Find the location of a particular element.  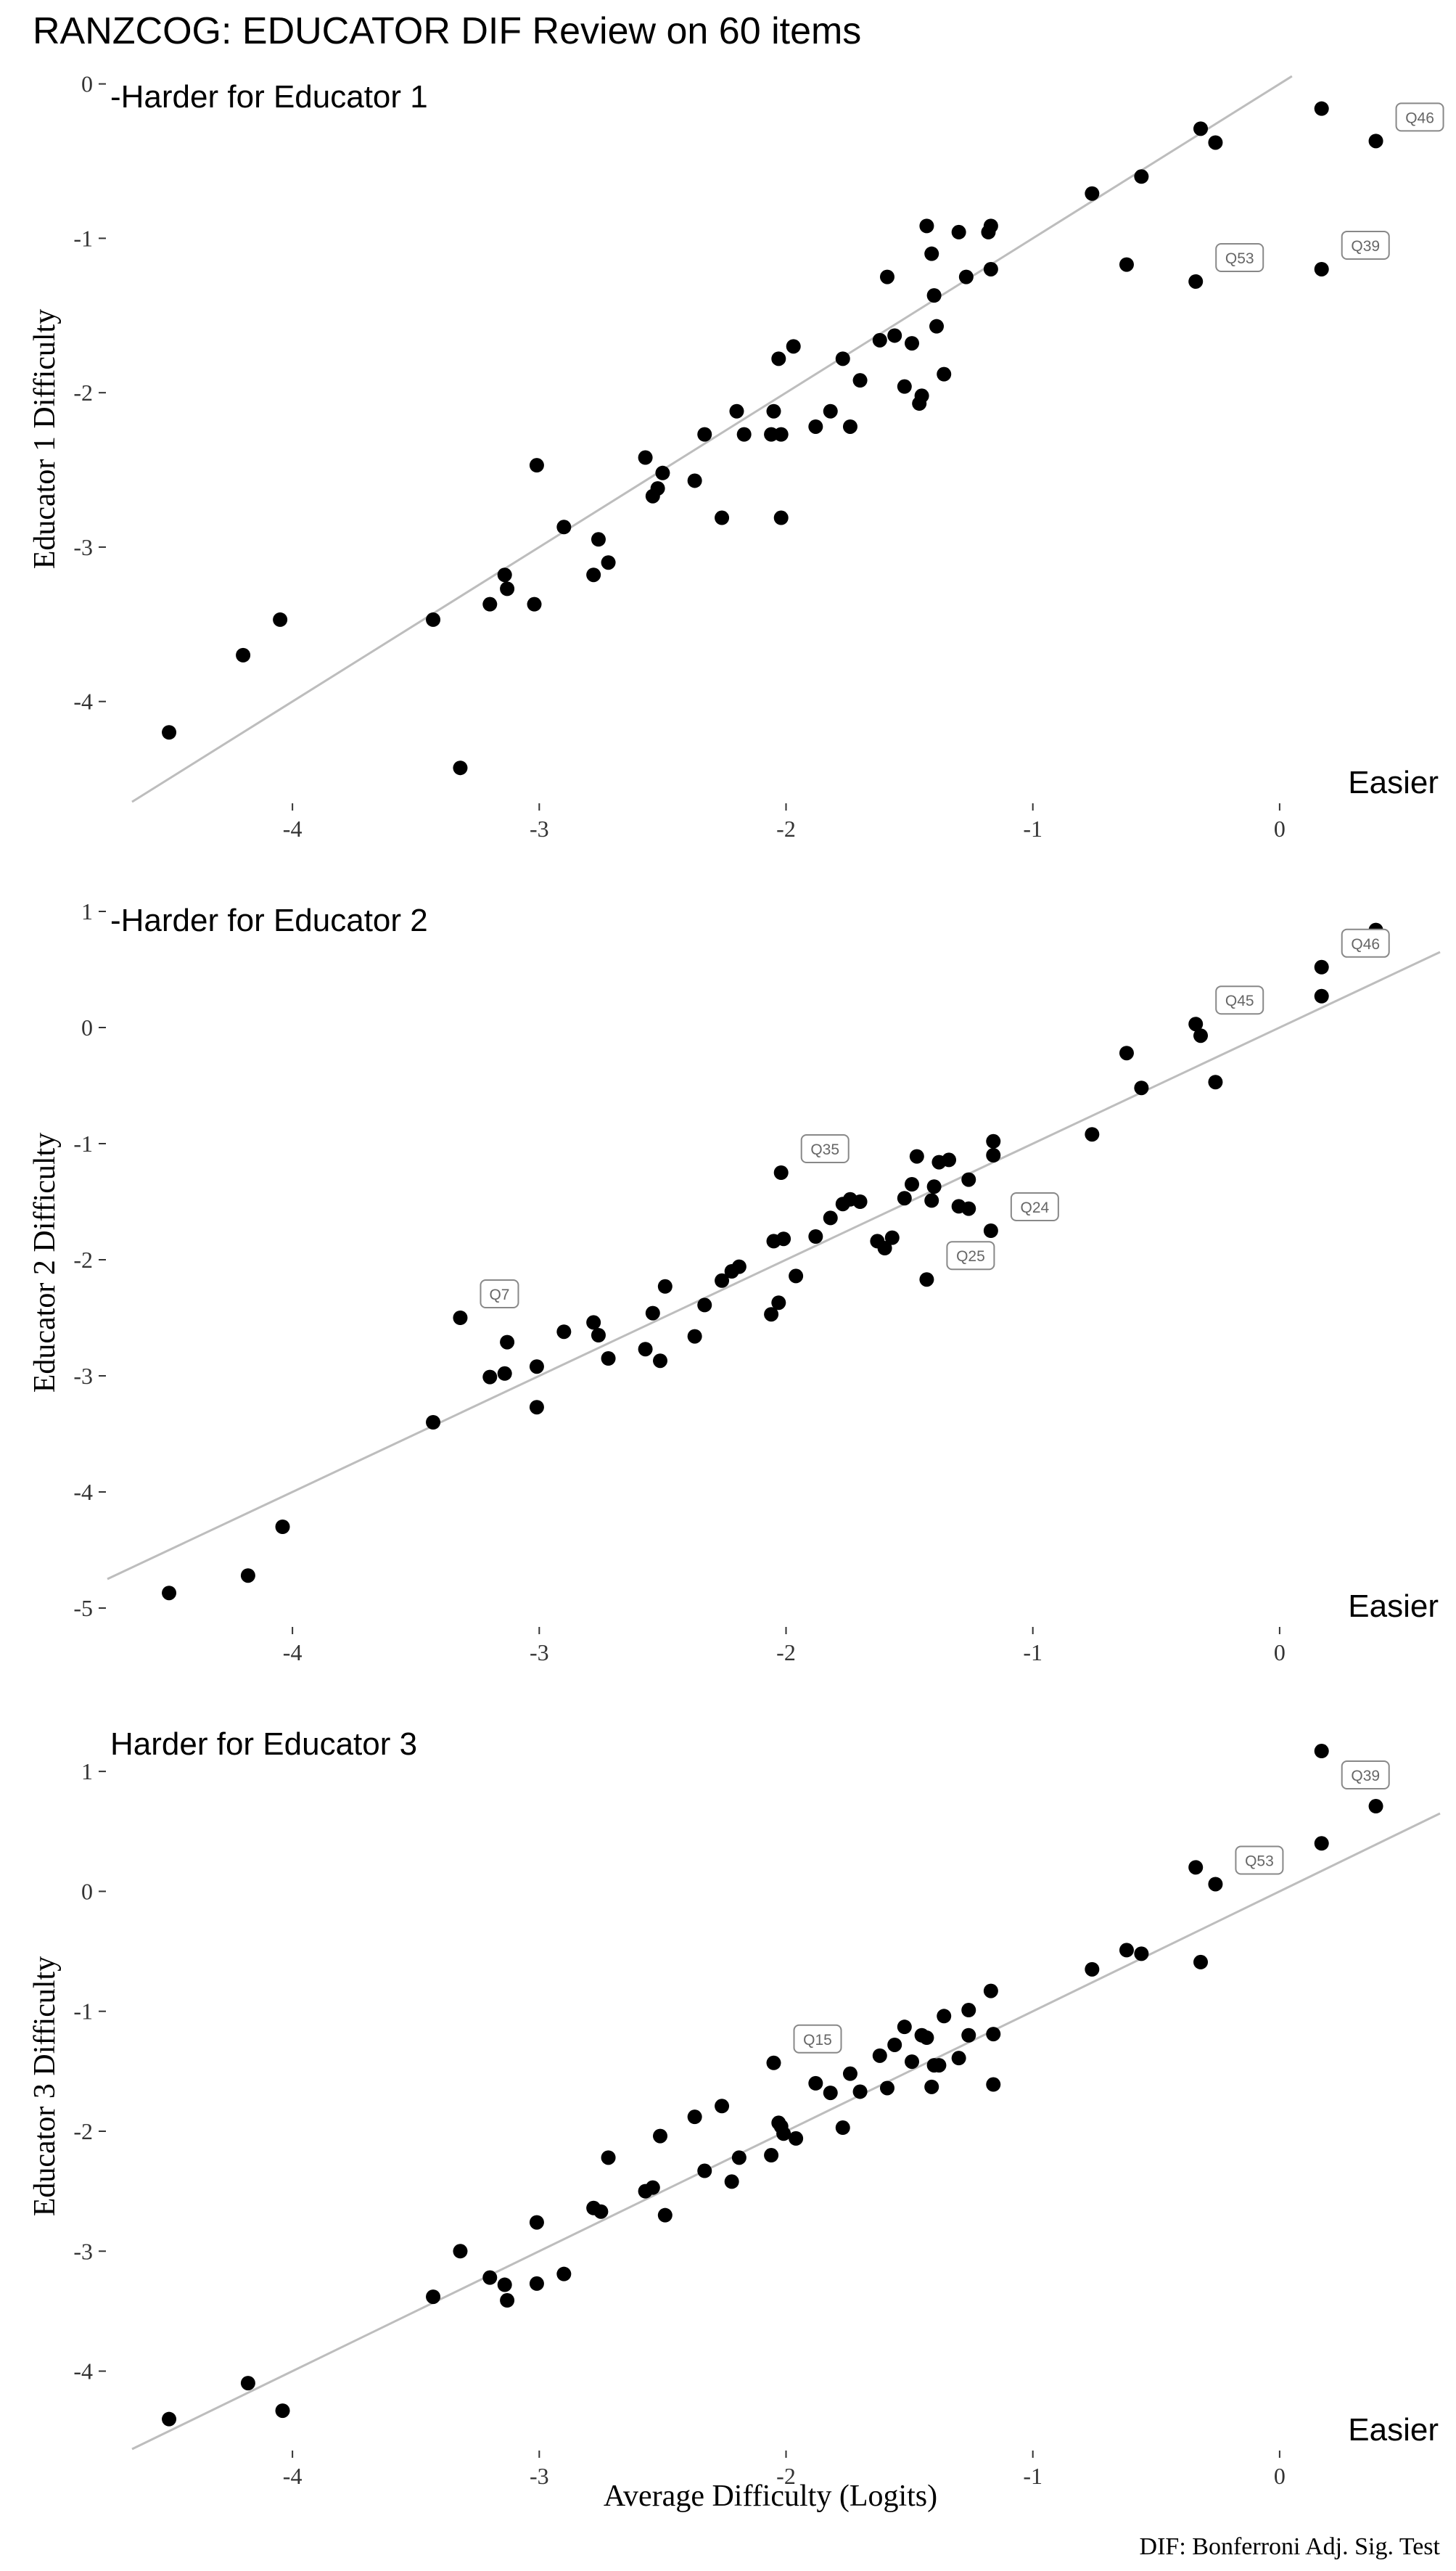

y-tick-label: -2 is located at coordinates (83, 2131).